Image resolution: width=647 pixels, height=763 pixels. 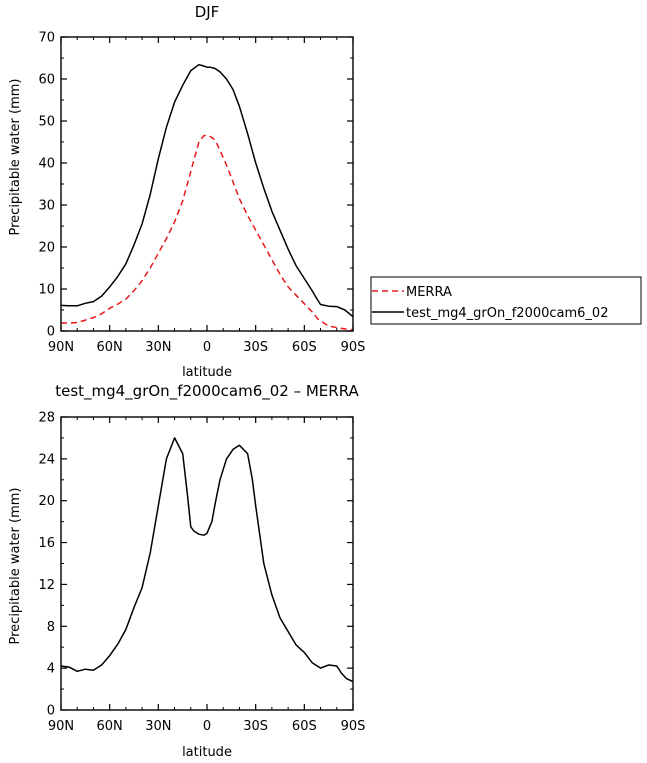 I want to click on bottom-y-tick-label: 28, so click(x=46, y=418).